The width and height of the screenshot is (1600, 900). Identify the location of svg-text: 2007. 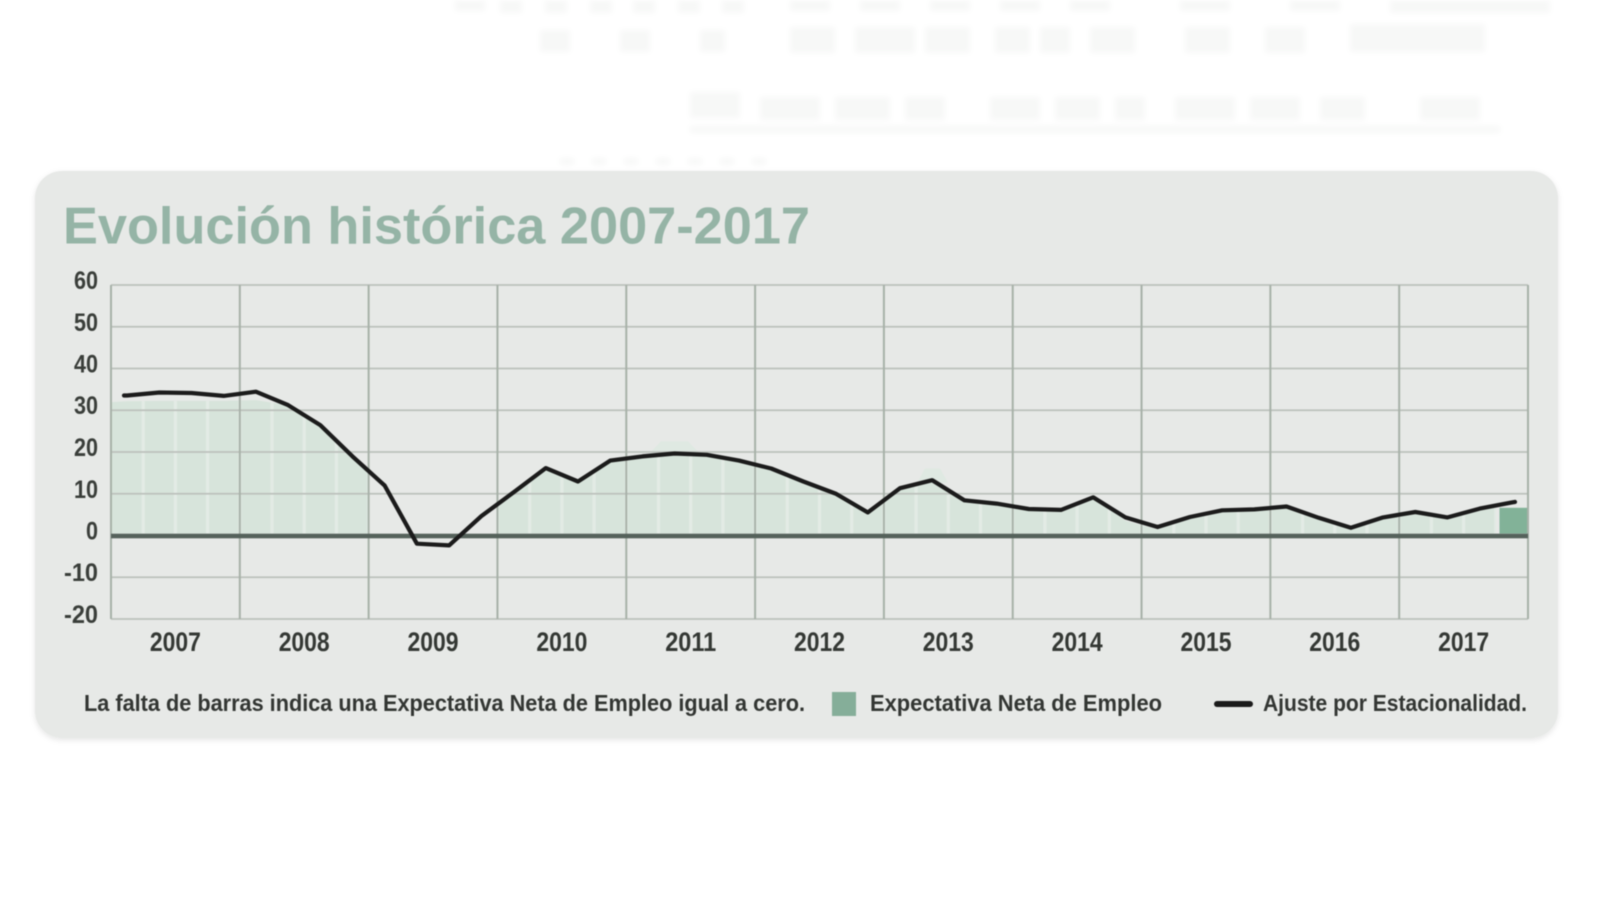
(175, 642).